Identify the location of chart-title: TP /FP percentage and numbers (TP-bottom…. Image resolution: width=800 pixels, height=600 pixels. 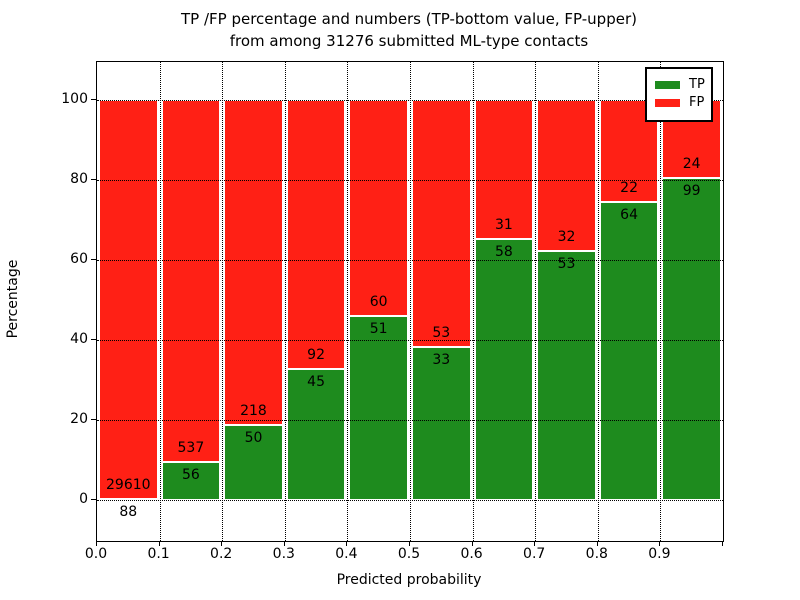
(409, 30).